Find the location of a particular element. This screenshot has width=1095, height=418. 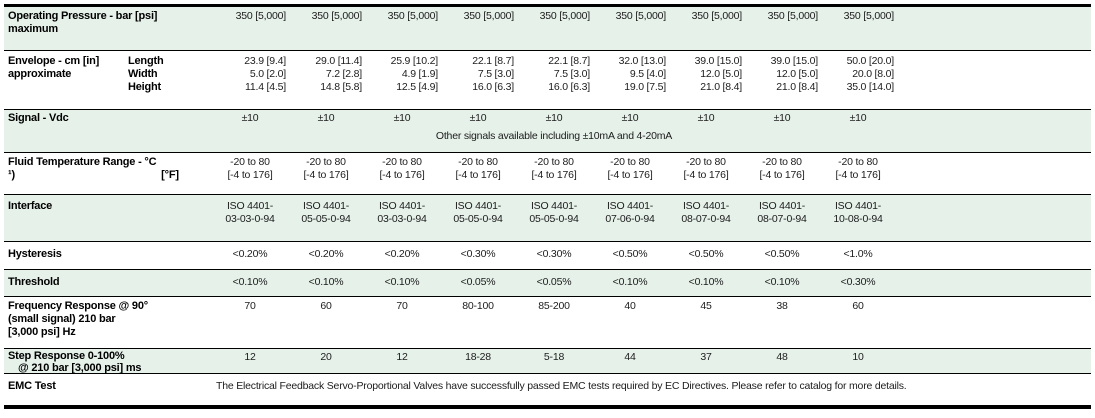

step-response-value-cell: 48 is located at coordinates (782, 357).